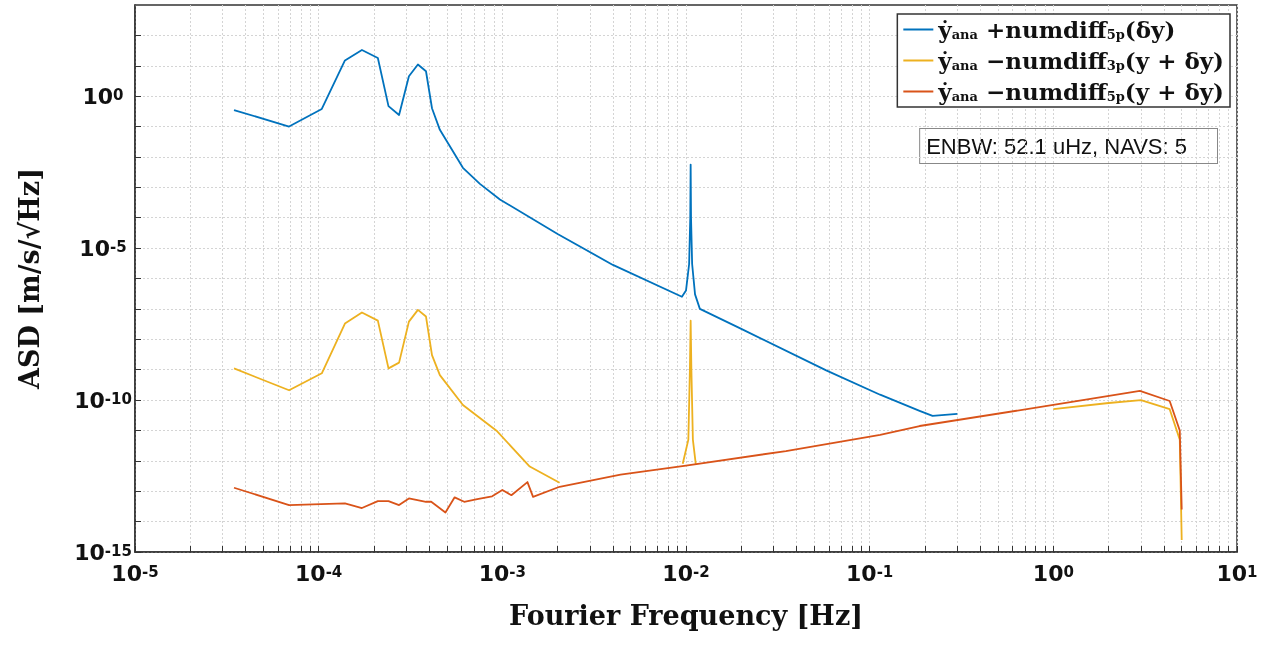 The image size is (1276, 645). I want to click on x-axis-title: Fourier Frequency [Hz], so click(686, 615).